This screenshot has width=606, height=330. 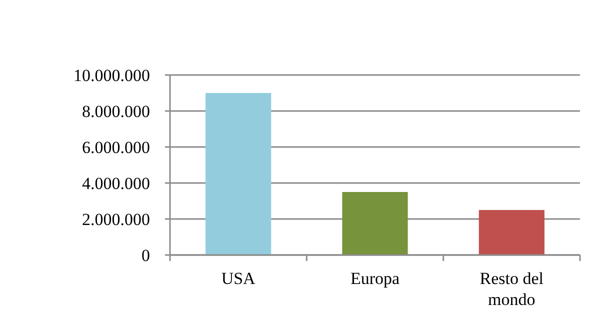 I want to click on y-tick-label: 4.000.000, so click(x=116, y=183).